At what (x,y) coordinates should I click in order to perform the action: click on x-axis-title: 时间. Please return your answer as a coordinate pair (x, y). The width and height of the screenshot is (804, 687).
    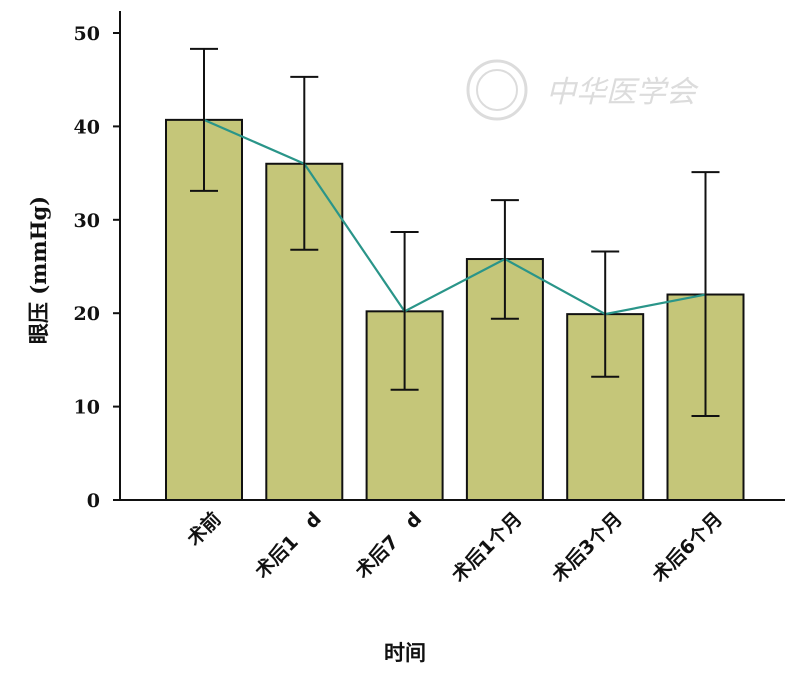
    Looking at the image, I should click on (405, 652).